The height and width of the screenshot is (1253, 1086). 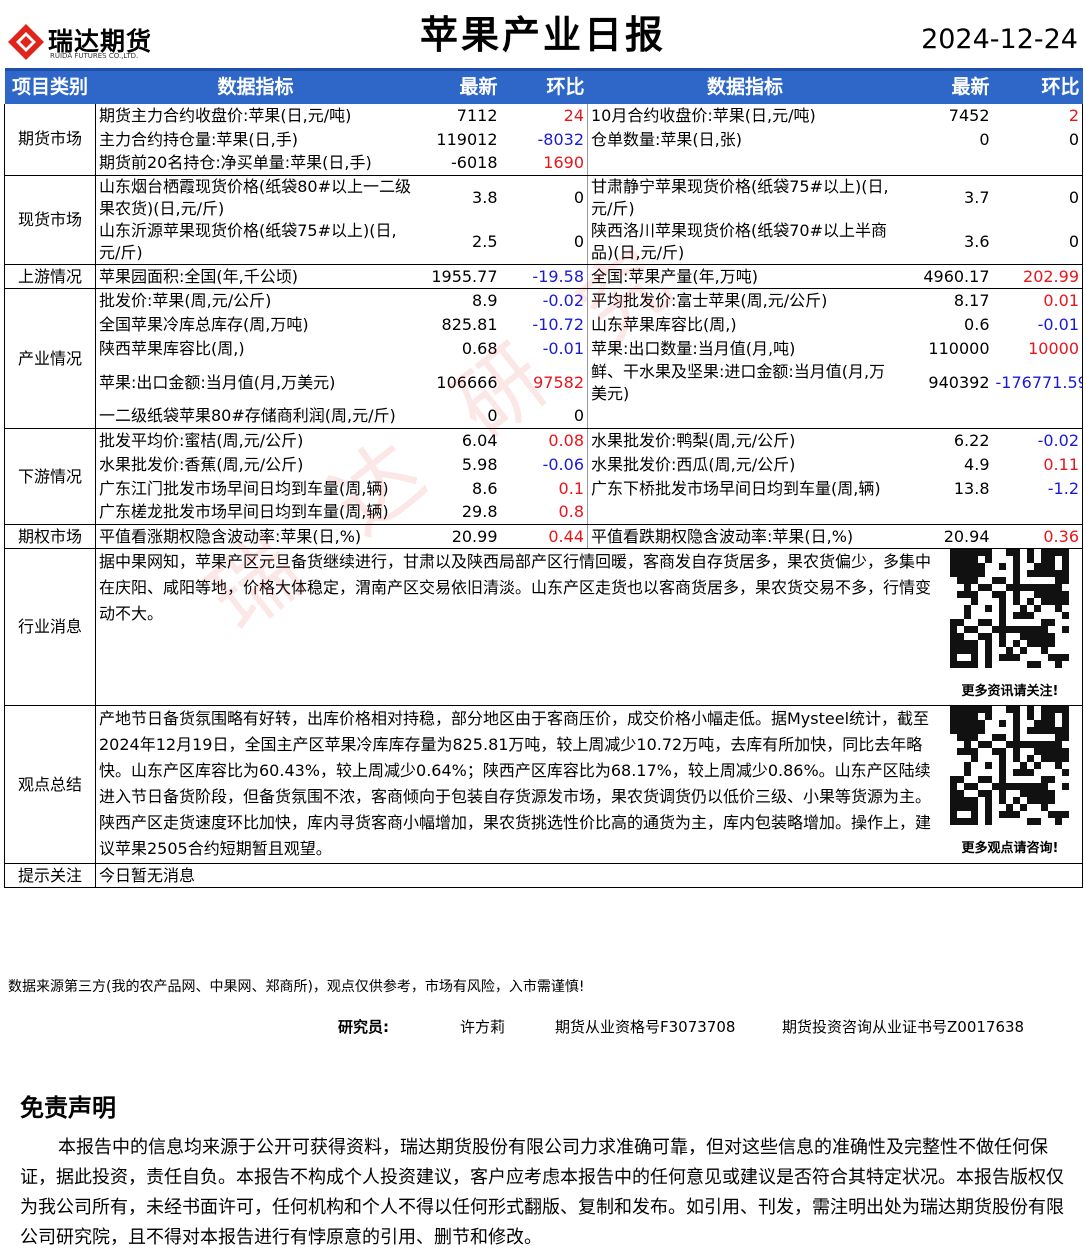 I want to click on change-value: 0.1, so click(x=544, y=488).